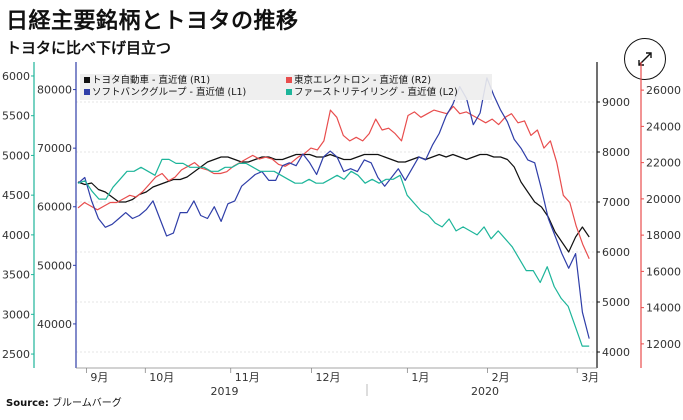  I want to click on tick-label: 80000, so click(54, 90).